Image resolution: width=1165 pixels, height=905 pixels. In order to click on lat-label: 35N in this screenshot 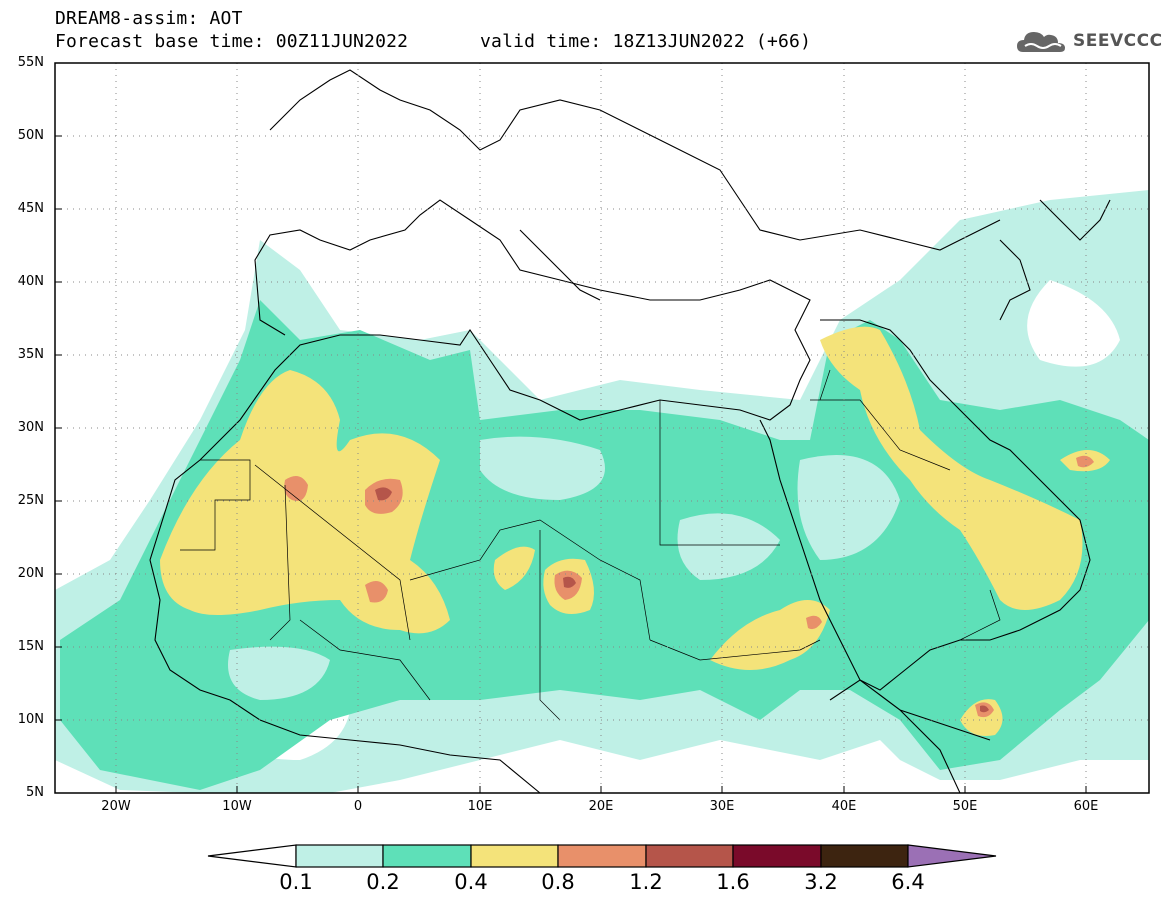, I will do `click(30, 354)`.